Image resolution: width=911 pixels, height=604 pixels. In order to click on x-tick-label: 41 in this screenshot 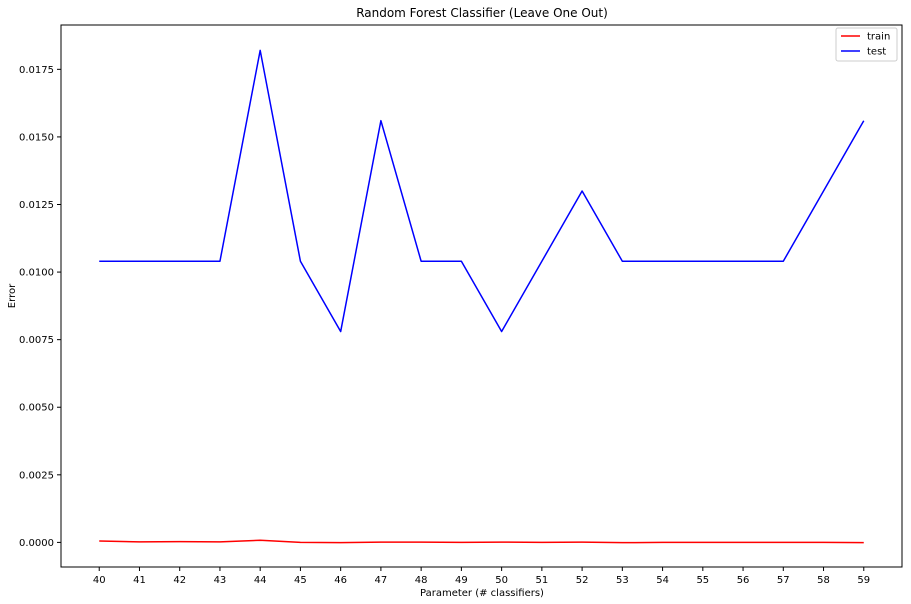, I will do `click(139, 580)`.